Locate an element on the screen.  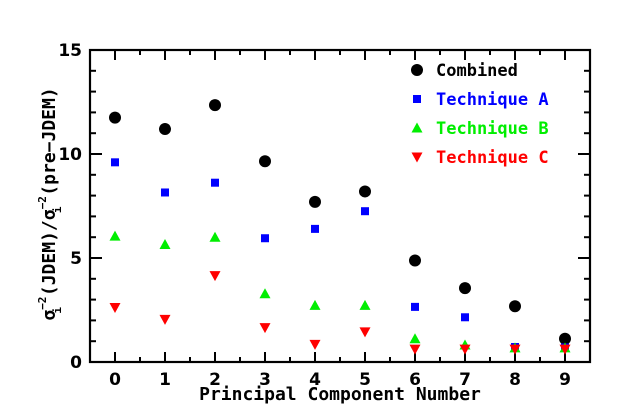
y-axis-label: σ−2i (JDEM)/σ−2i (pre−JDEM) is located at coordinates (50, 203).